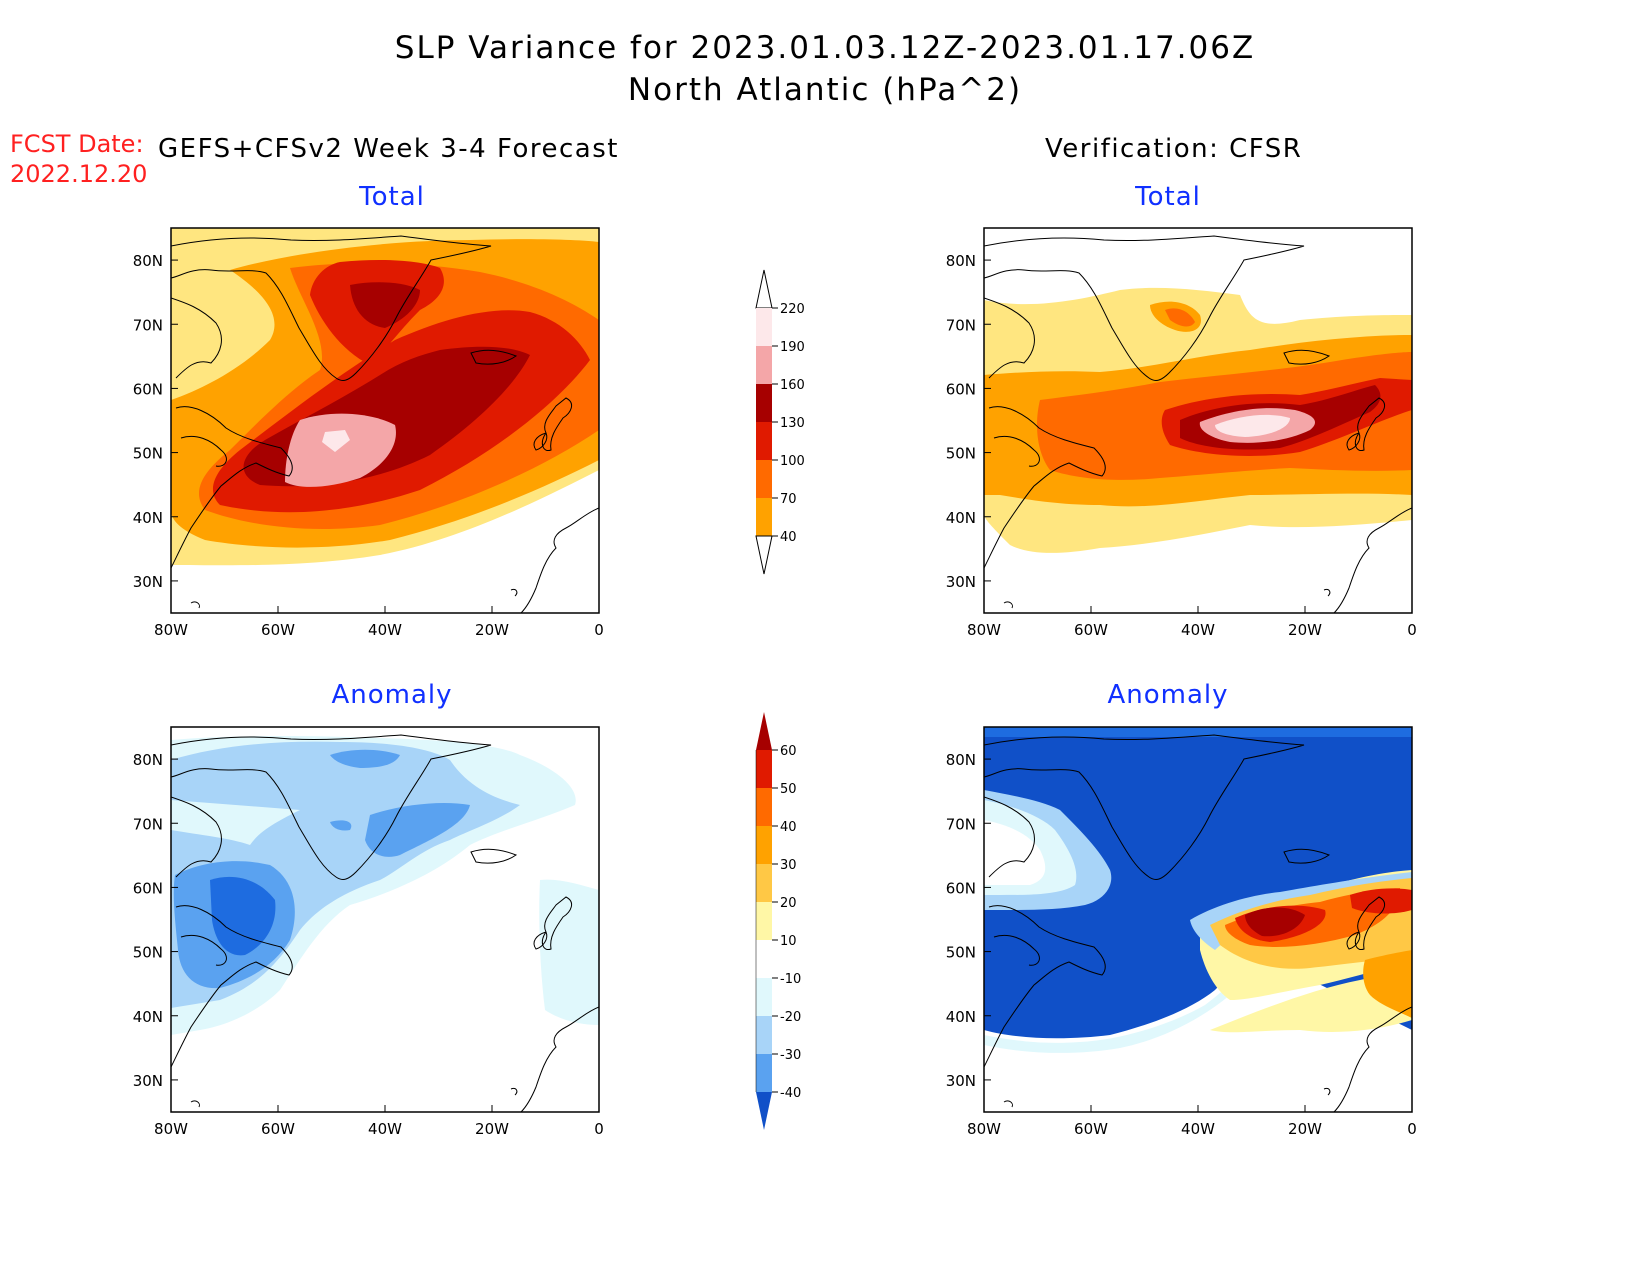 The height and width of the screenshot is (1275, 1650). I want to click on colorbar-level-label: -40, so click(790, 1093).